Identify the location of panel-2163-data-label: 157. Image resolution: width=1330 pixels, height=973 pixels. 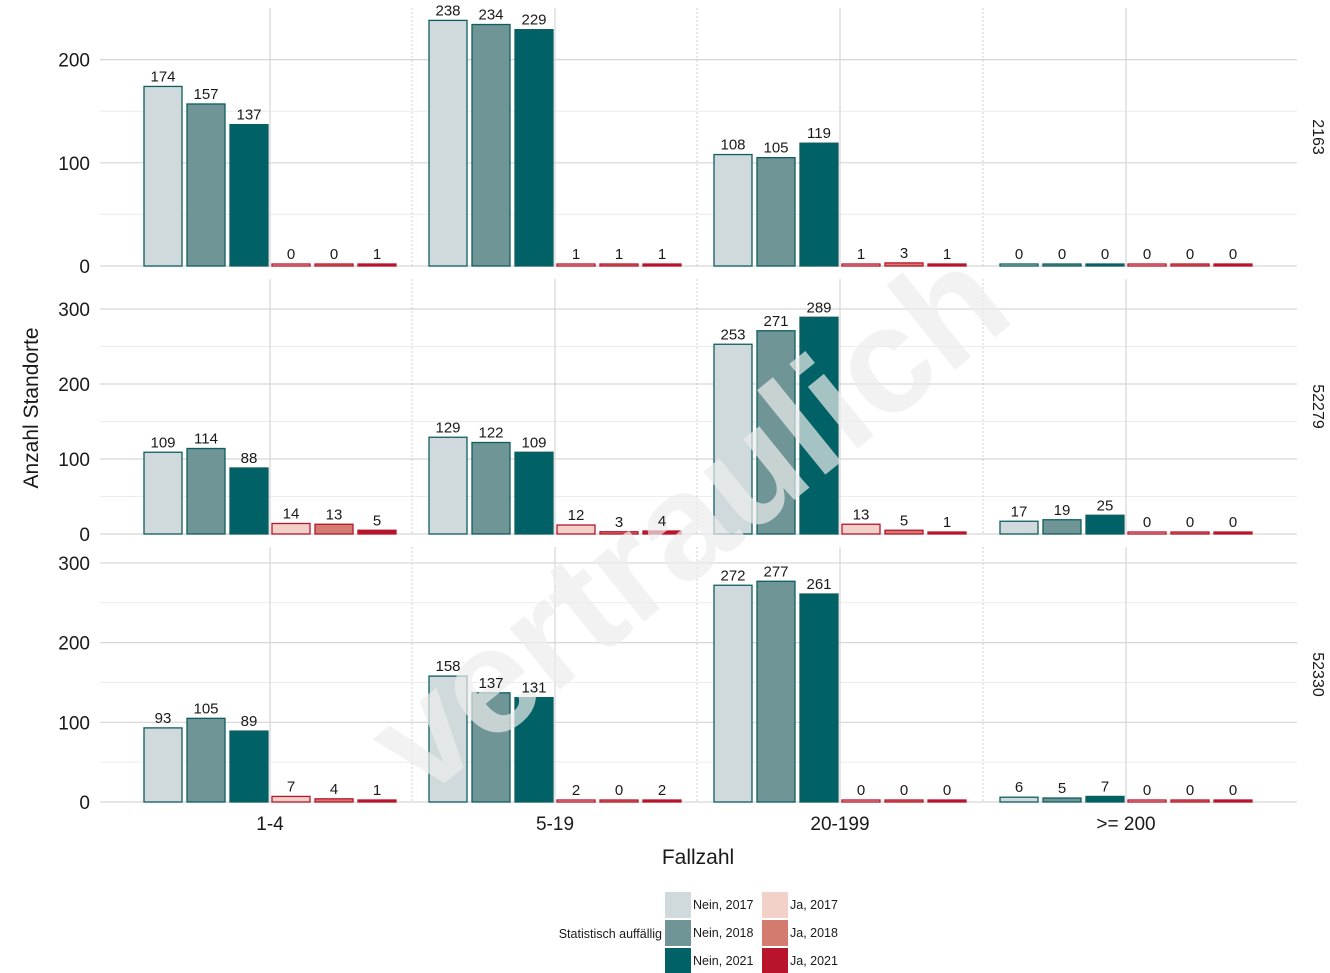
(205, 94).